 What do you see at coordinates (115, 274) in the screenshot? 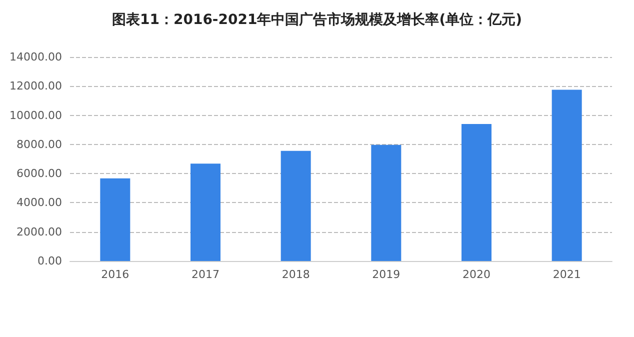
I see `x-tick-label: 2016` at bounding box center [115, 274].